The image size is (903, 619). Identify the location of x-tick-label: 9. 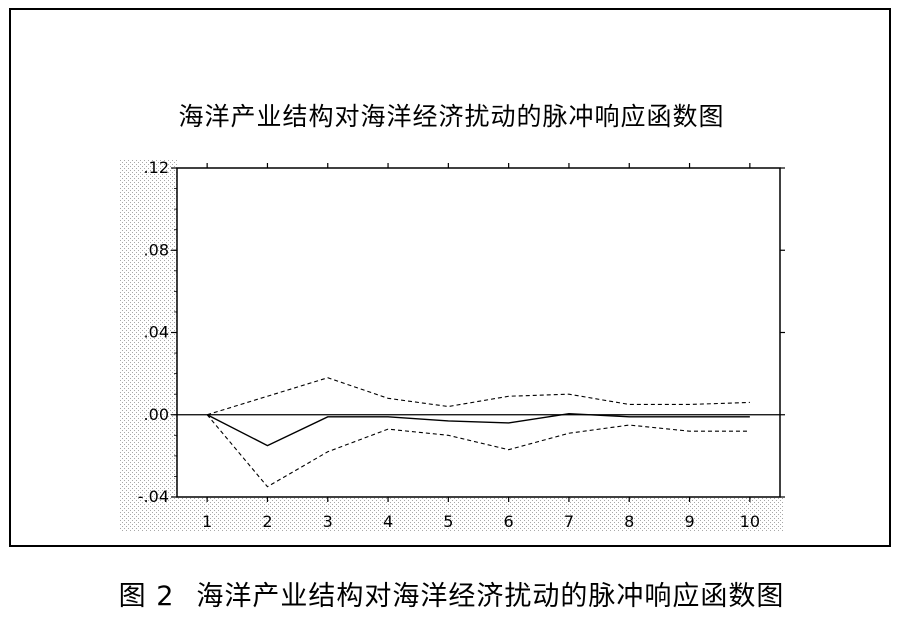
(689, 521).